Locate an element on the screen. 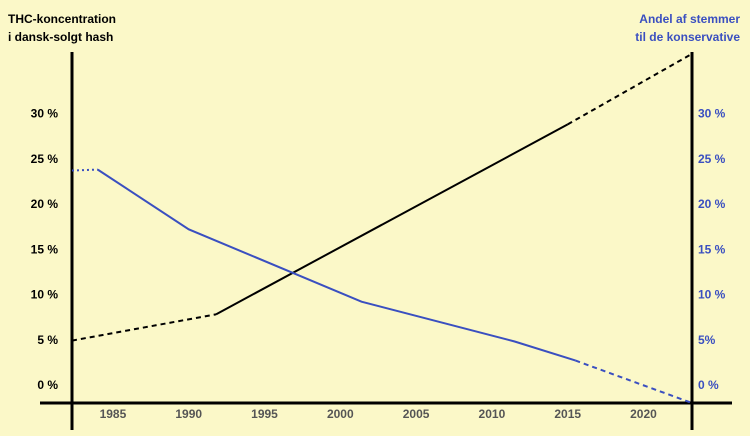  y2-tick-label: 20 % is located at coordinates (712, 204).